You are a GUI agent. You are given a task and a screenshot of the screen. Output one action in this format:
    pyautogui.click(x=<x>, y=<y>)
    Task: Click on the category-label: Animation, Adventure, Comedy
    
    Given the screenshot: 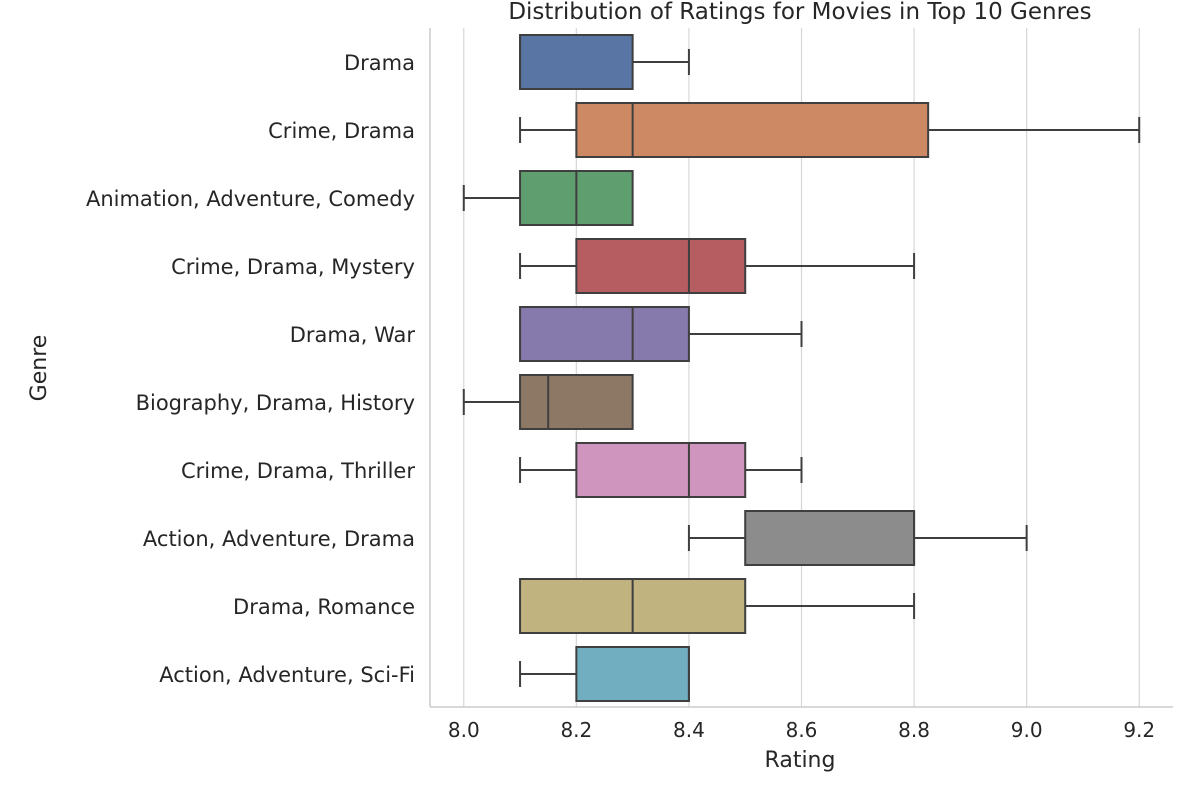 What is the action you would take?
    pyautogui.click(x=250, y=199)
    